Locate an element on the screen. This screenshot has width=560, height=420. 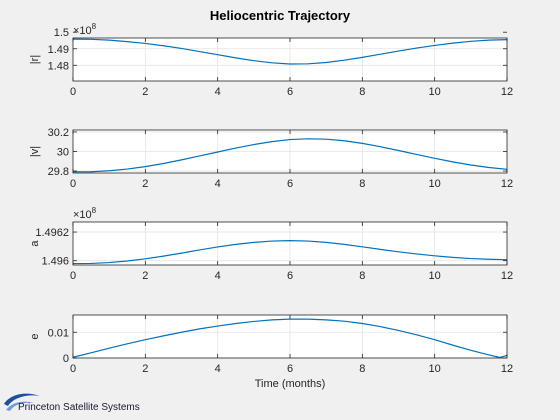
figure-title: Heliocentric Trajectory is located at coordinates (280, 15).